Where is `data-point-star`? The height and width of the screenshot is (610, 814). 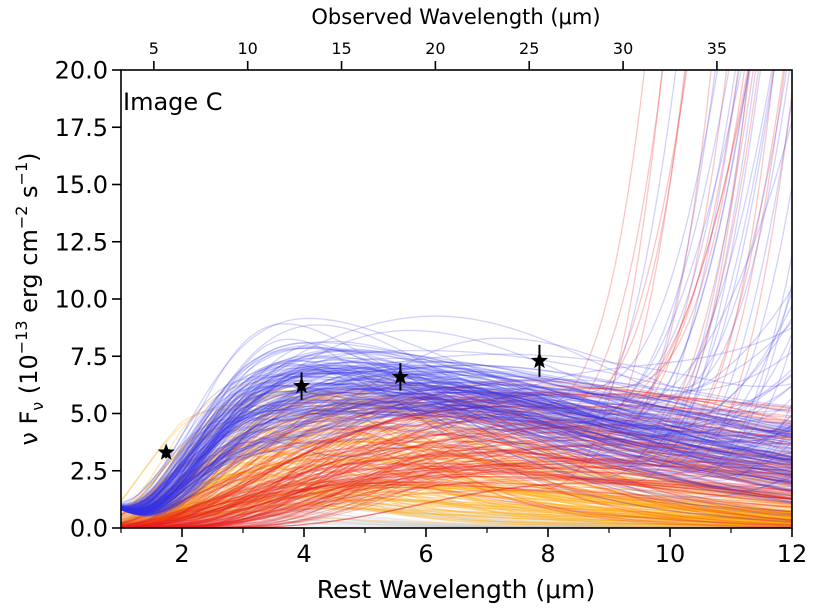 data-point-star is located at coordinates (302, 385).